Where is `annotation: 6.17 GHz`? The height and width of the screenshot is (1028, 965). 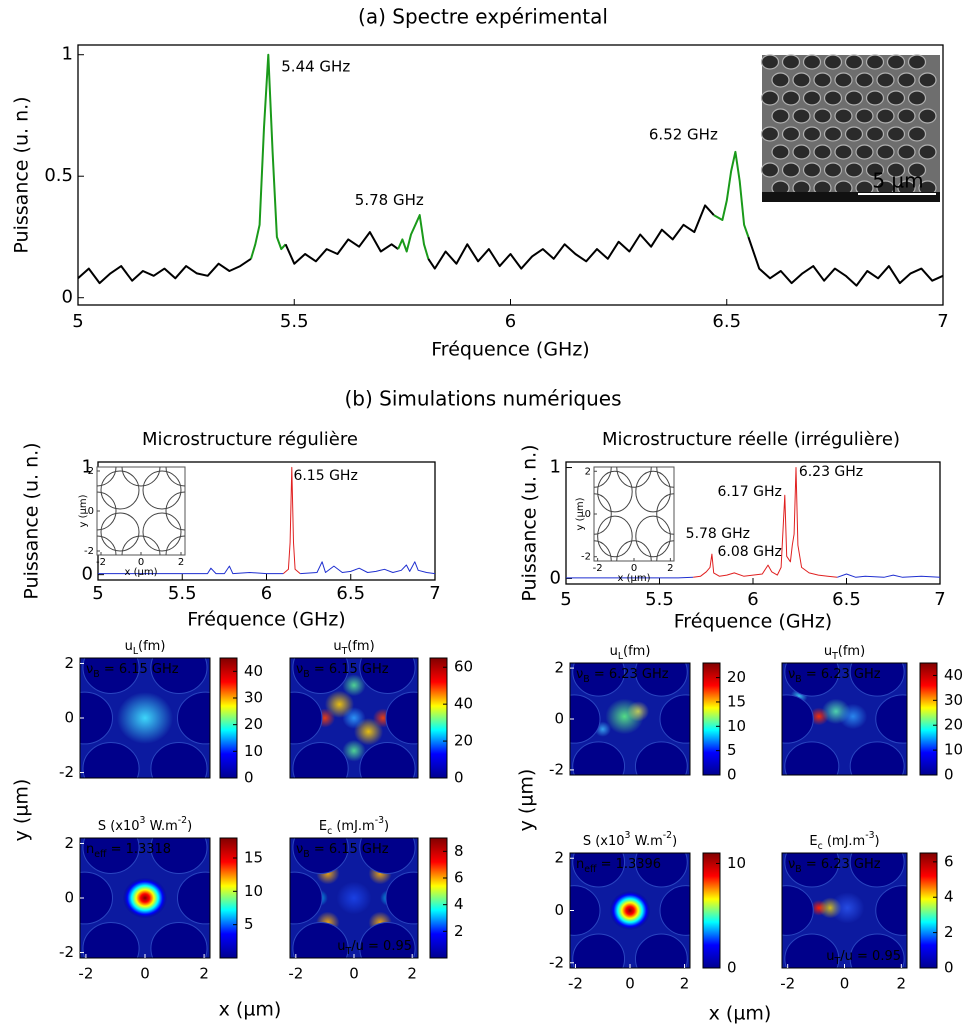
annotation: 6.17 GHz is located at coordinates (749, 492).